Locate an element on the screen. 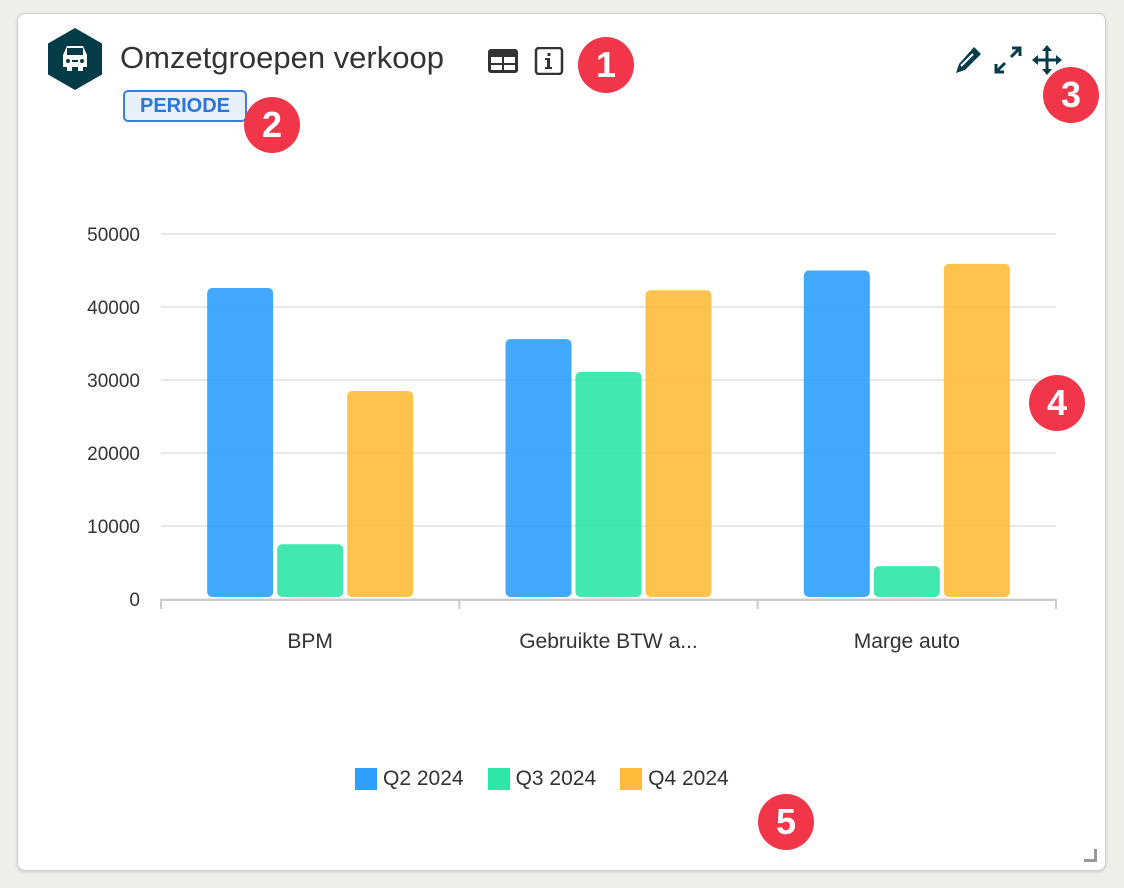 This screenshot has width=1124, height=888. move-icon is located at coordinates (1047, 60).